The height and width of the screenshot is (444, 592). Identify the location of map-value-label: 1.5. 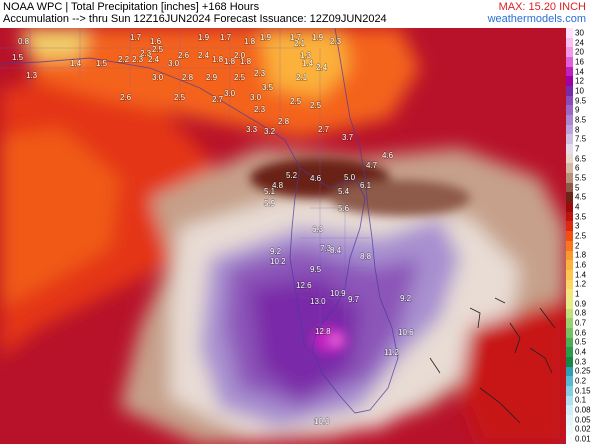
(102, 63).